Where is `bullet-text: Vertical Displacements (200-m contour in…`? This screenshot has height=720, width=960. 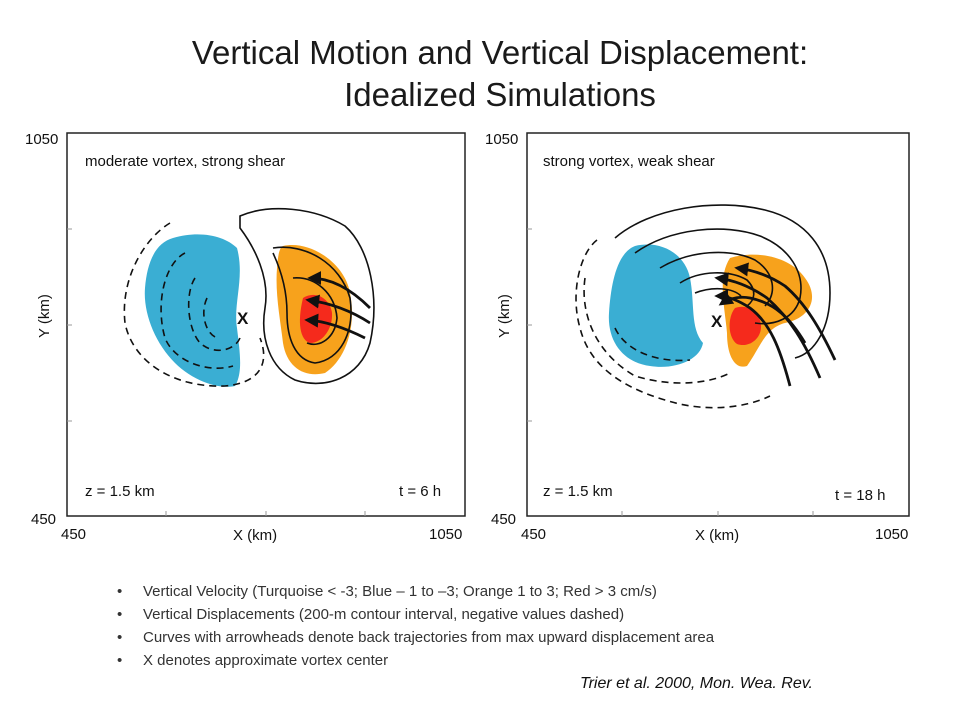
bullet-text: Vertical Displacements (200-m contour in… is located at coordinates (384, 614).